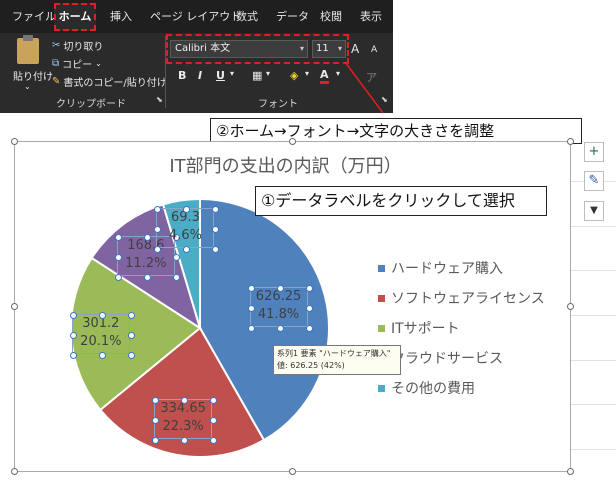 This screenshot has width=616, height=485. I want to click on data-label-percent: 4.6%, so click(185, 236).